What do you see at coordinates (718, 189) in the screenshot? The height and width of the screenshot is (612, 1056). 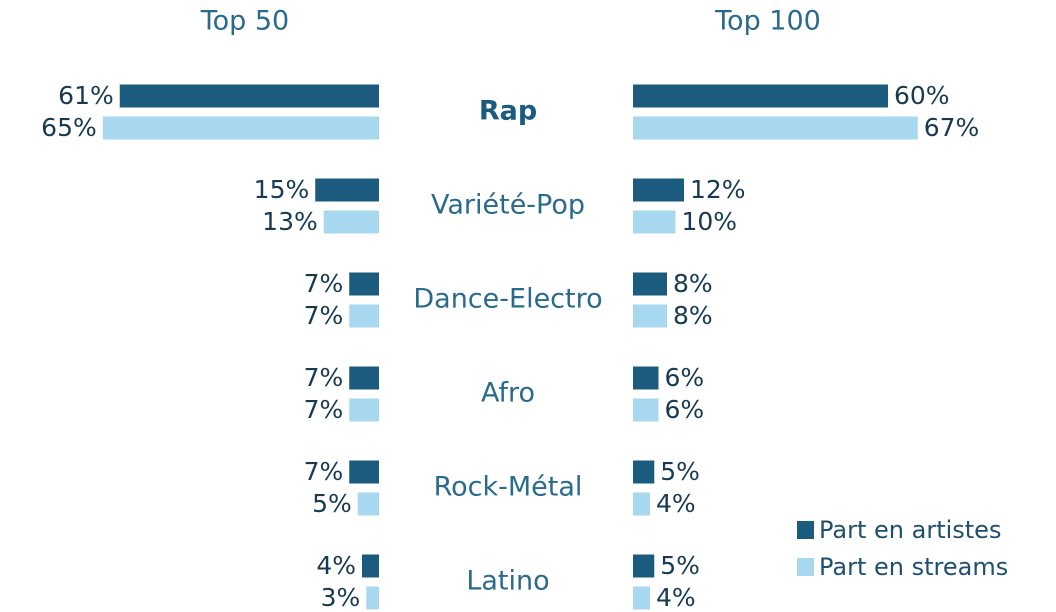 I see `value-label: 12%` at bounding box center [718, 189].